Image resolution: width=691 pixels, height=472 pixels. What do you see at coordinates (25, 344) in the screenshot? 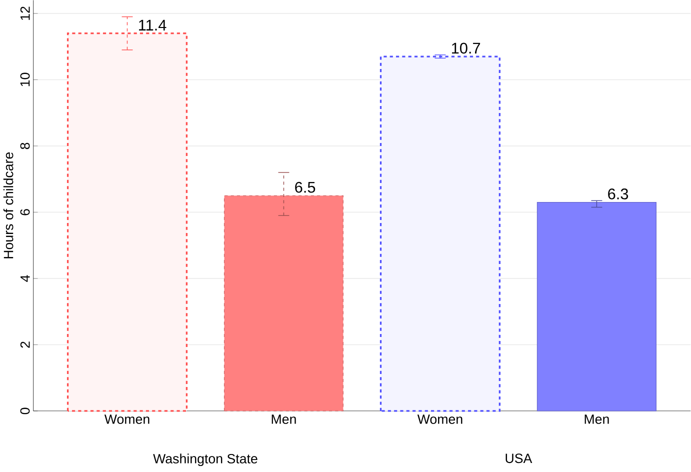
I see `y-tick-label: 2` at bounding box center [25, 344].